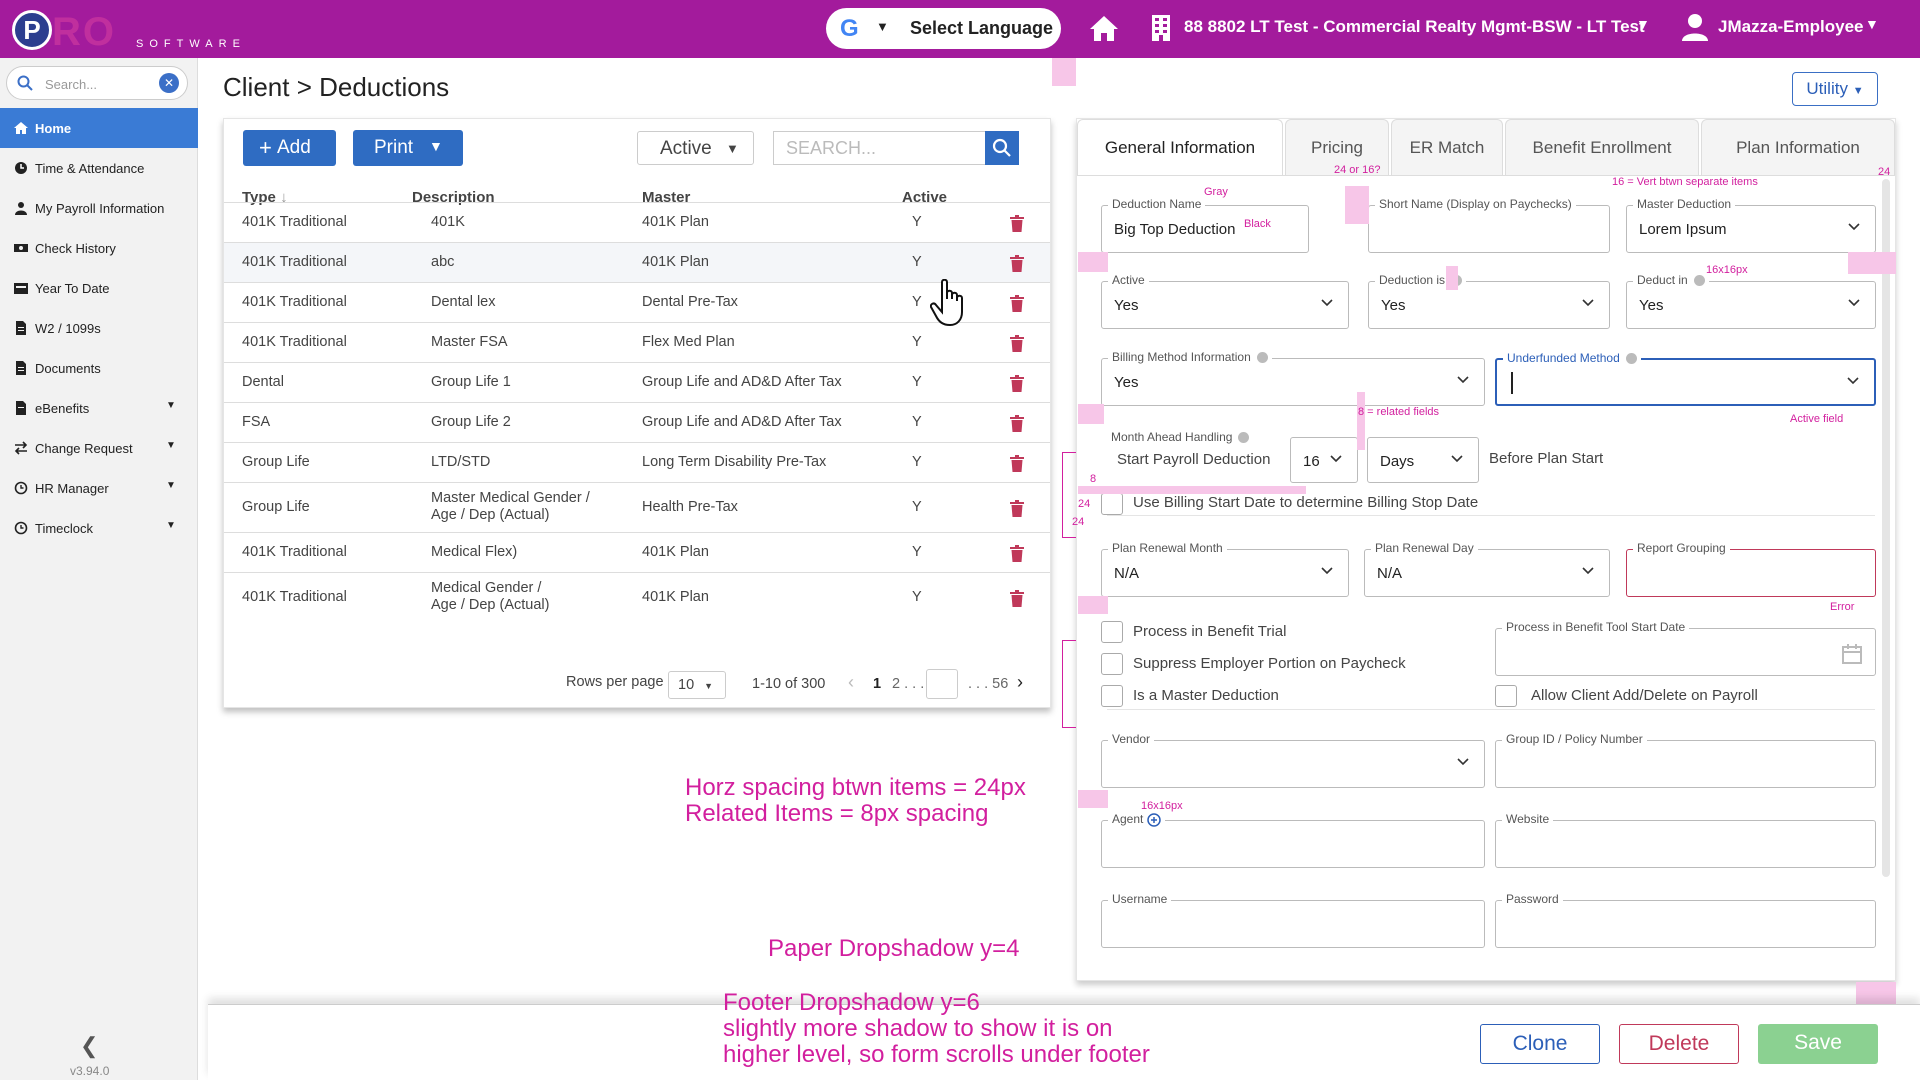 Image resolution: width=1920 pixels, height=1080 pixels. I want to click on tab-general-information: General Information, so click(1180, 147).